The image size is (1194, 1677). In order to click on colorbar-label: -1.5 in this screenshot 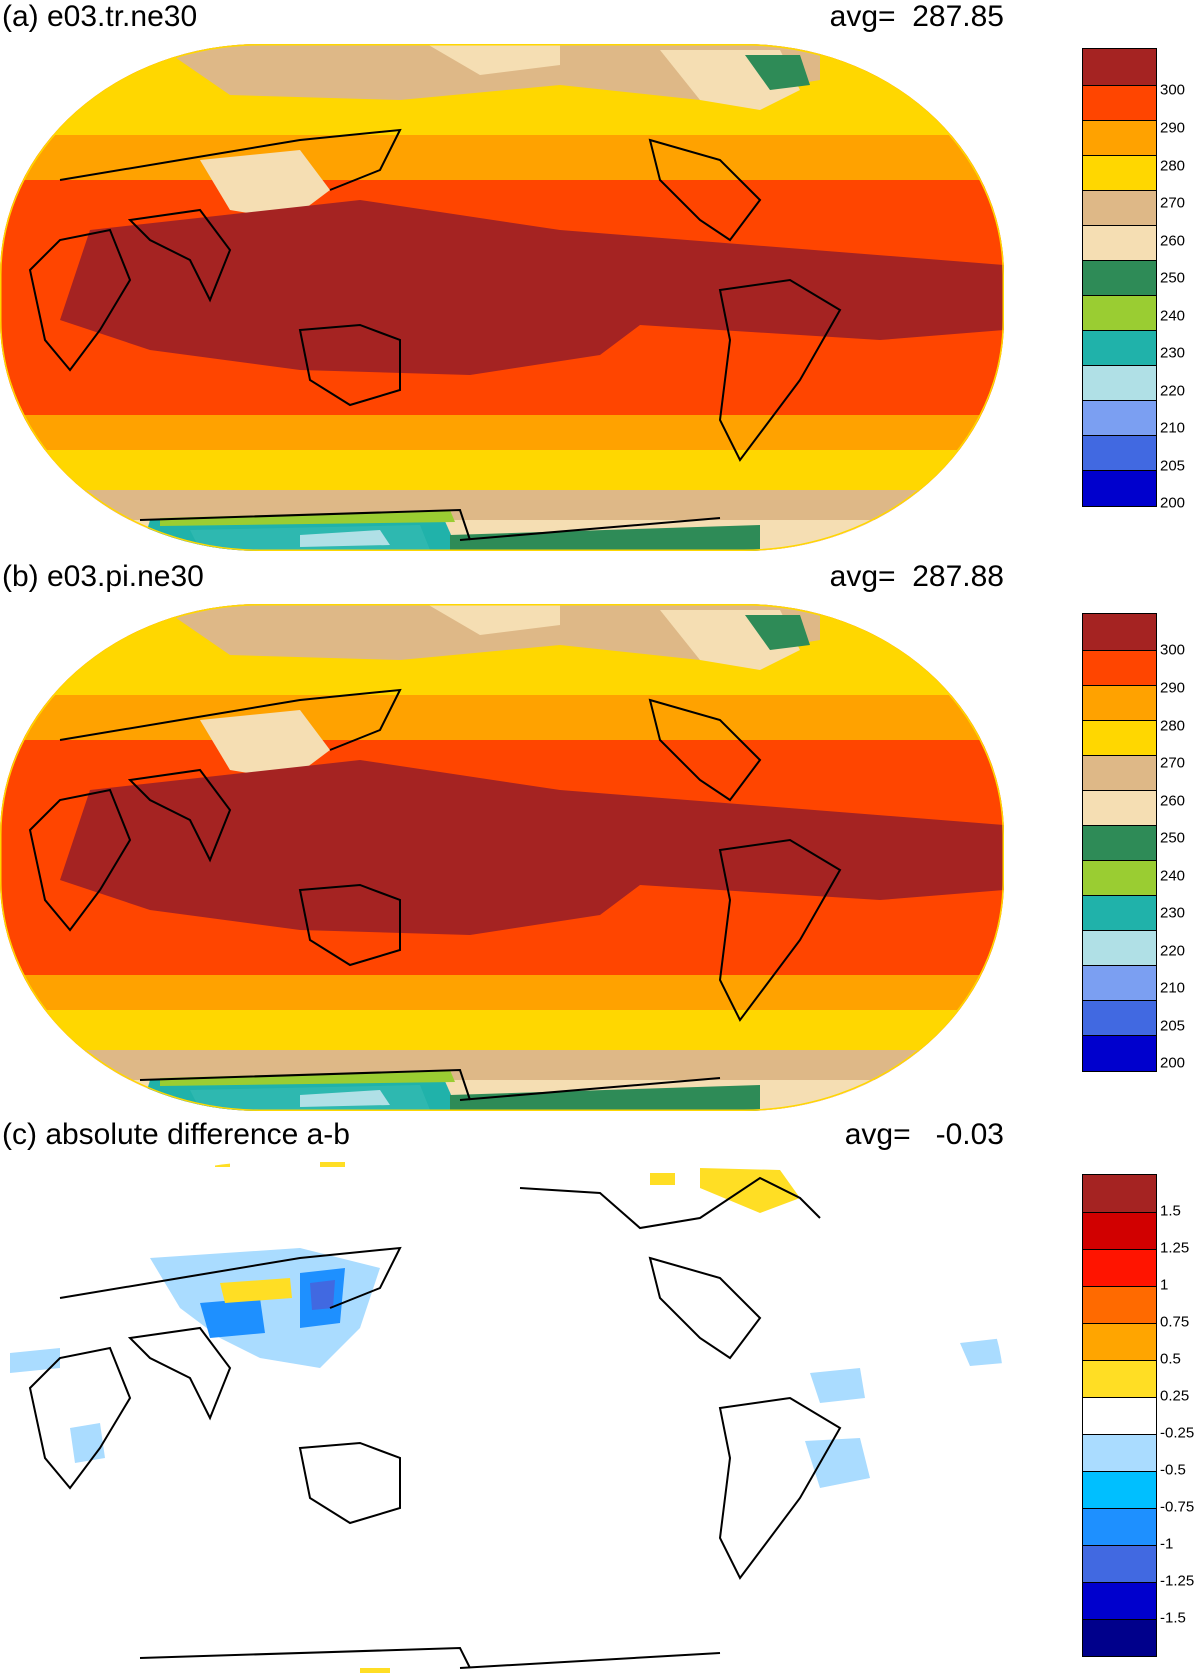, I will do `click(1173, 1618)`.